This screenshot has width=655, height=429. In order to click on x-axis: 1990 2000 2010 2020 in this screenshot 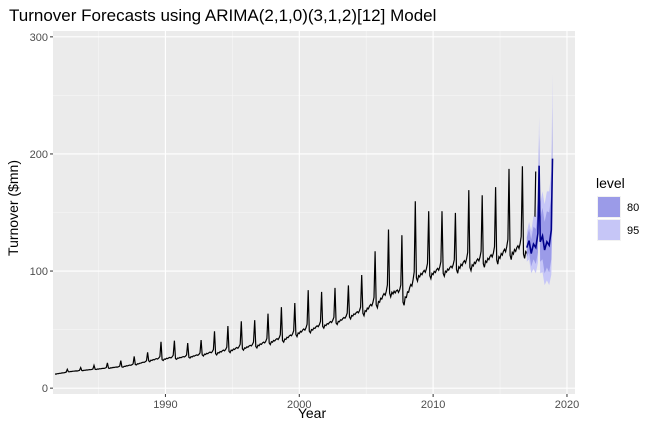, I will do `click(366, 402)`.